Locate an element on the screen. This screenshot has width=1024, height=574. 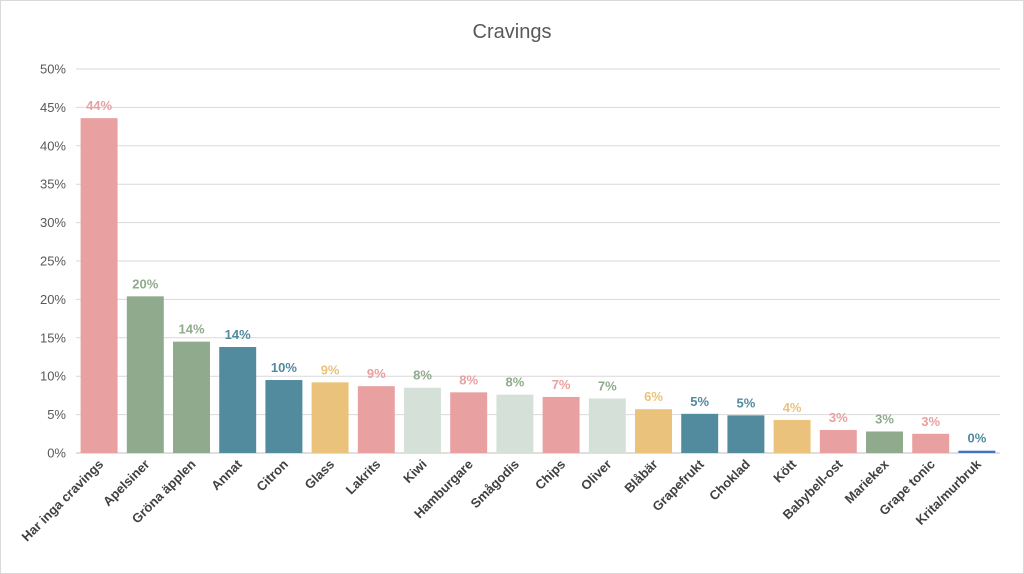
data-label: 6% is located at coordinates (653, 396).